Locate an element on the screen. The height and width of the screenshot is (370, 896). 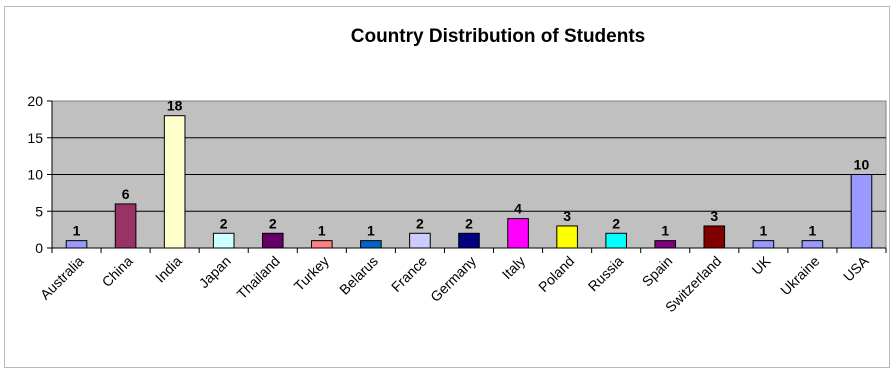
bar-poland is located at coordinates (567, 237).